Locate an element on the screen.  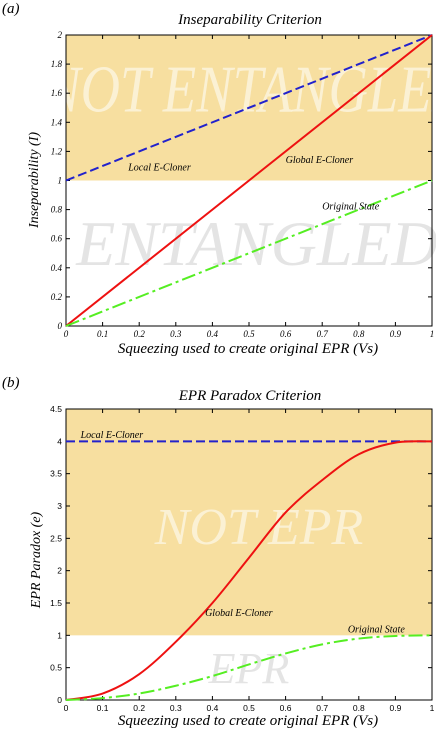
series-label-b: Local E-Cloner is located at coordinates (112, 435).